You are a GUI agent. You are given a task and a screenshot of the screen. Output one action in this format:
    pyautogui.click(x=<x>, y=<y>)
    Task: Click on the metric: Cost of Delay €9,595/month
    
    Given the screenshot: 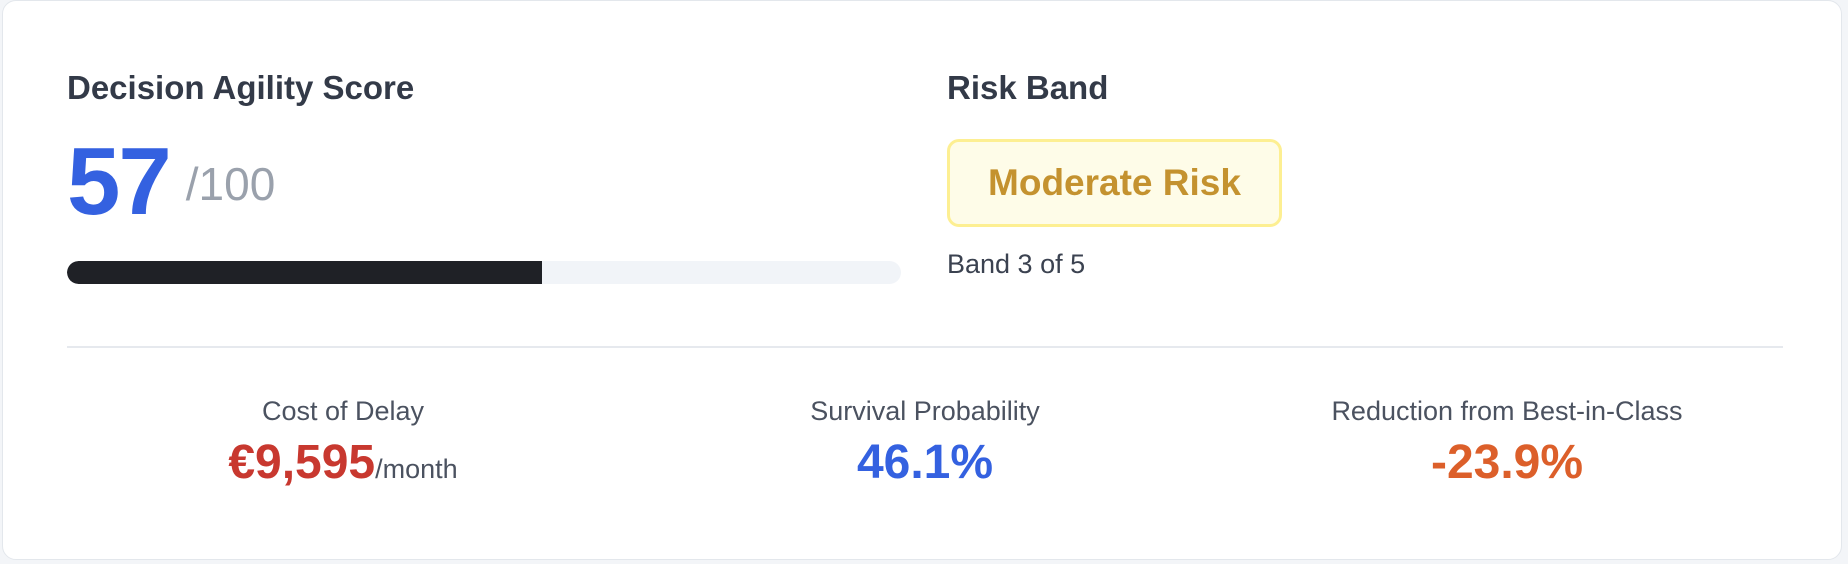 What is the action you would take?
    pyautogui.click(x=343, y=443)
    